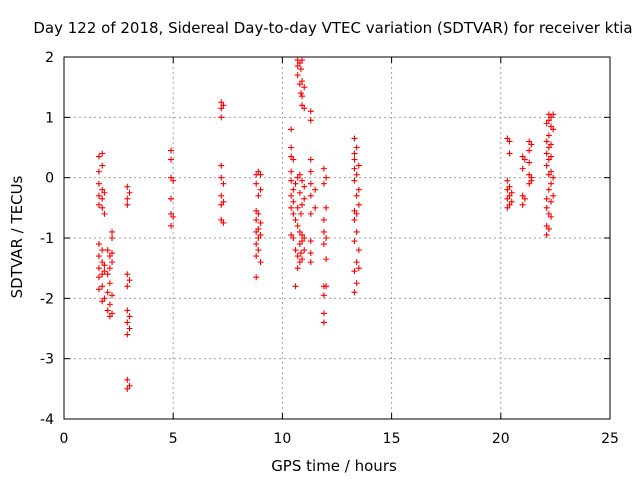 This screenshot has height=480, width=640. Describe the element at coordinates (610, 439) in the screenshot. I see `x-tick-label: 25` at that location.